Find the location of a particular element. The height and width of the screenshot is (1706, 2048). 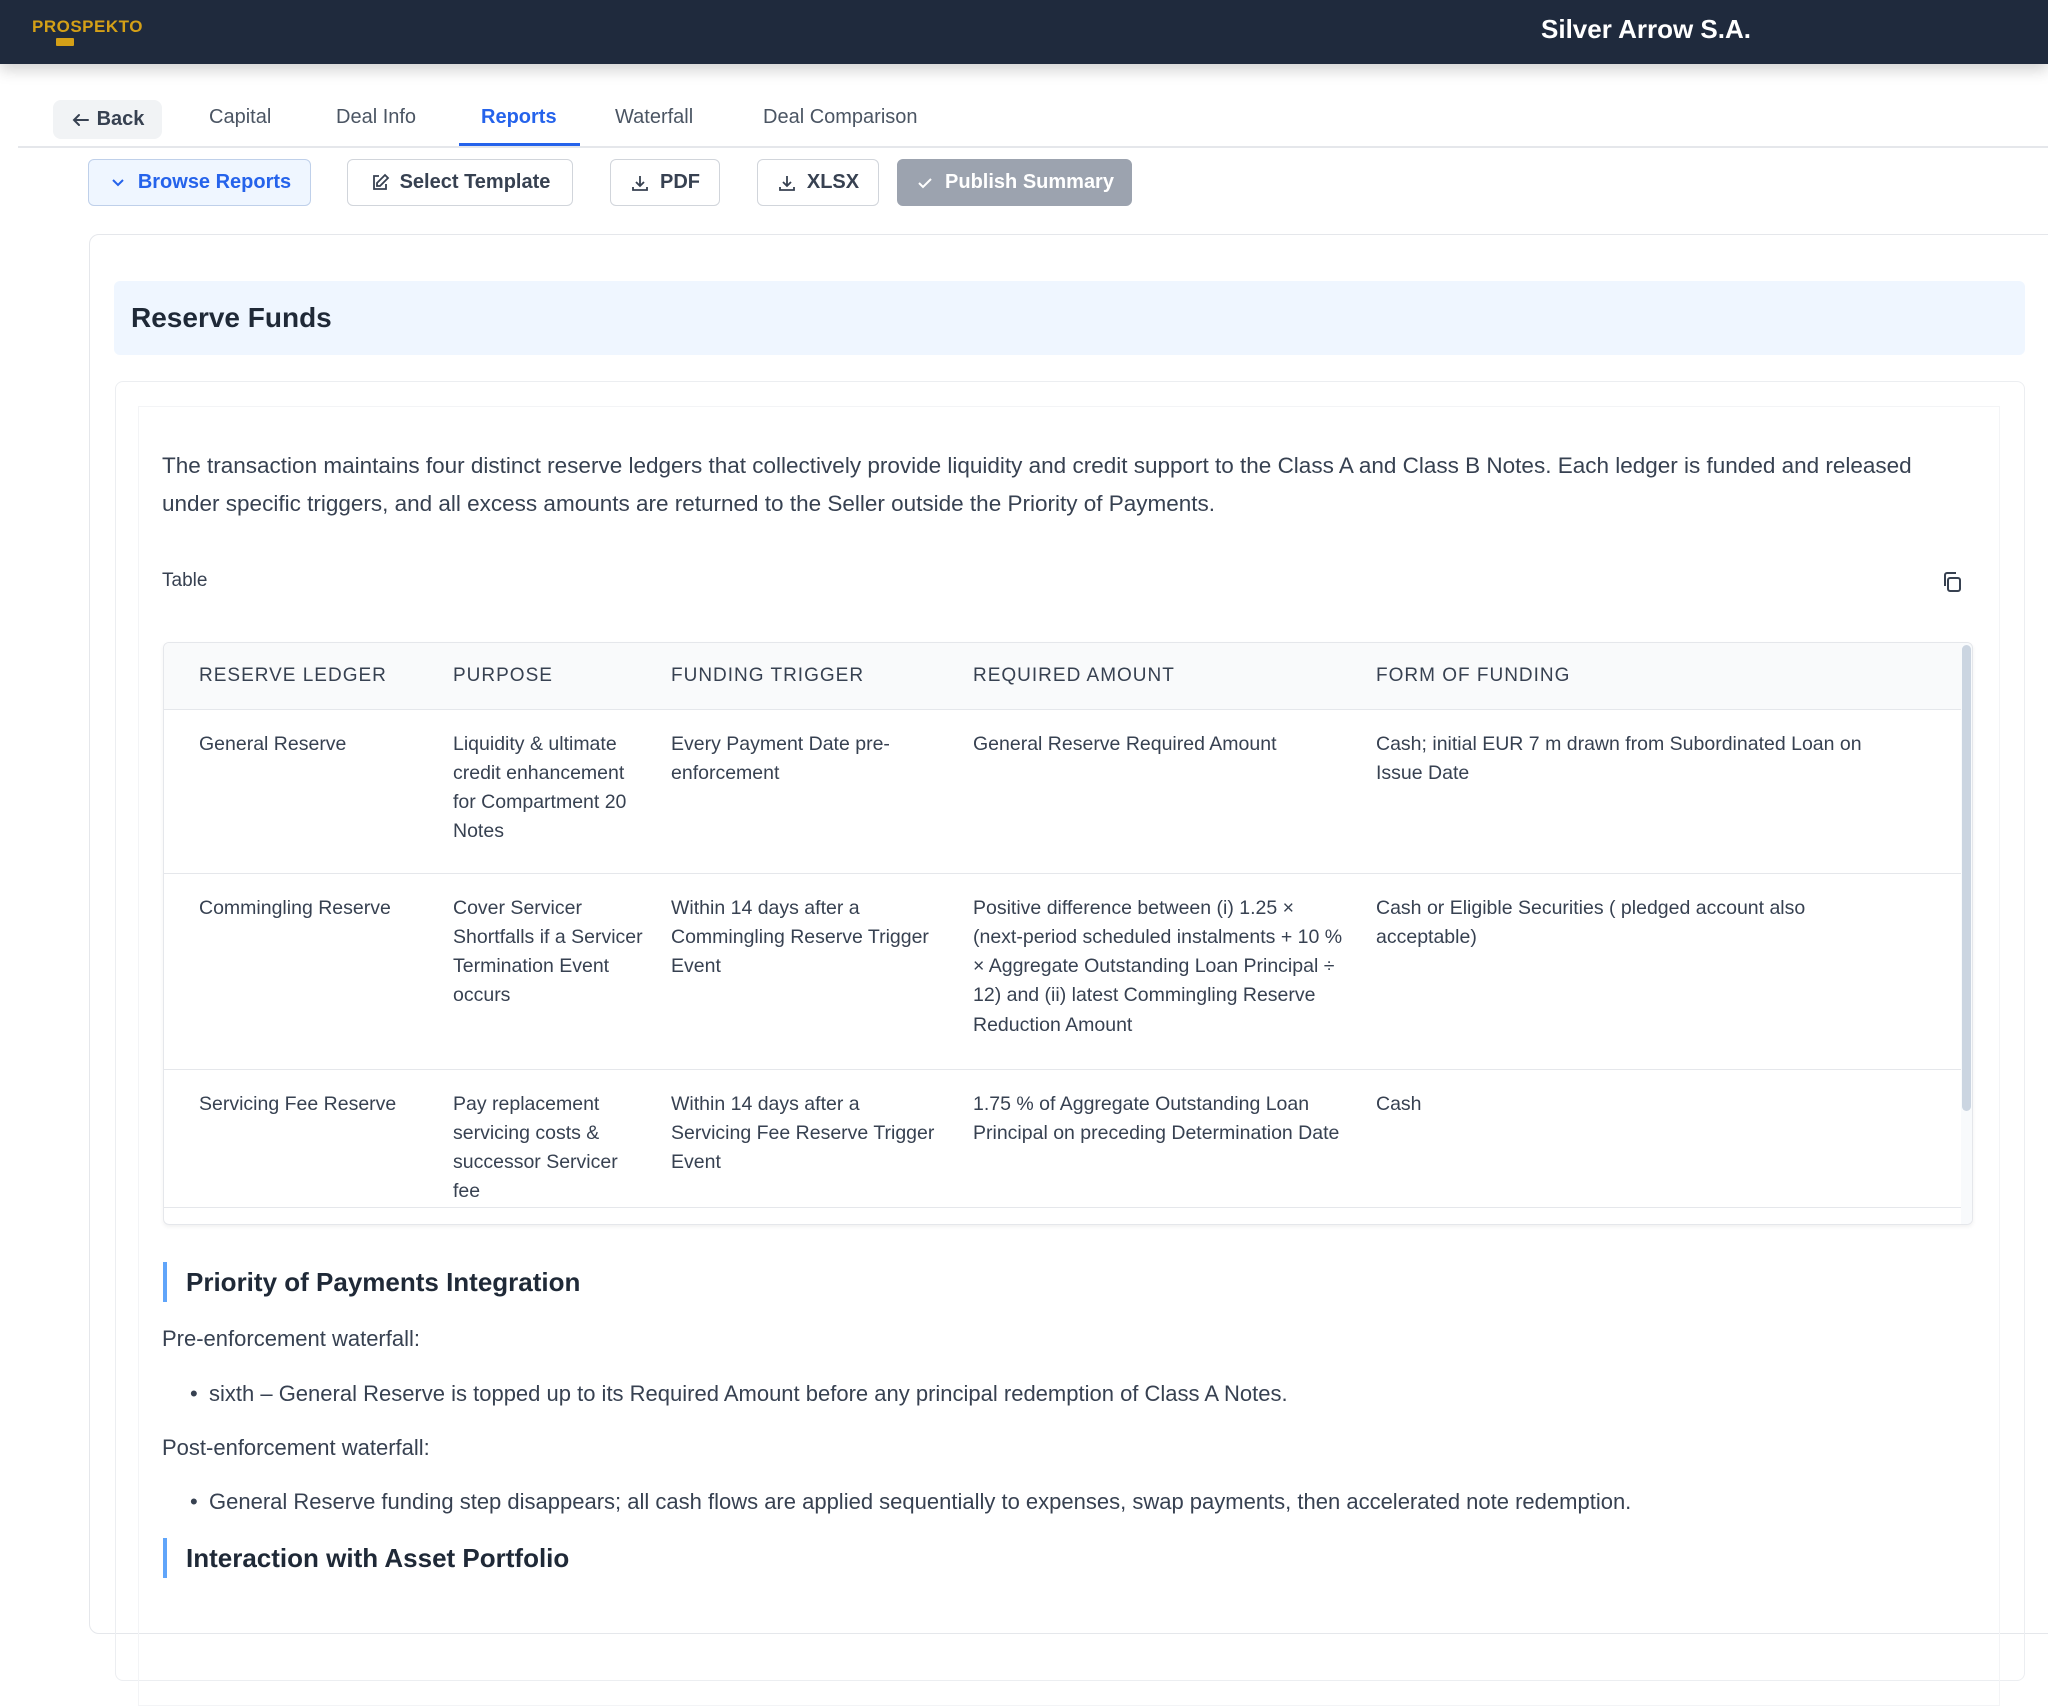

xlsx-download-button: XLSX is located at coordinates (818, 182).